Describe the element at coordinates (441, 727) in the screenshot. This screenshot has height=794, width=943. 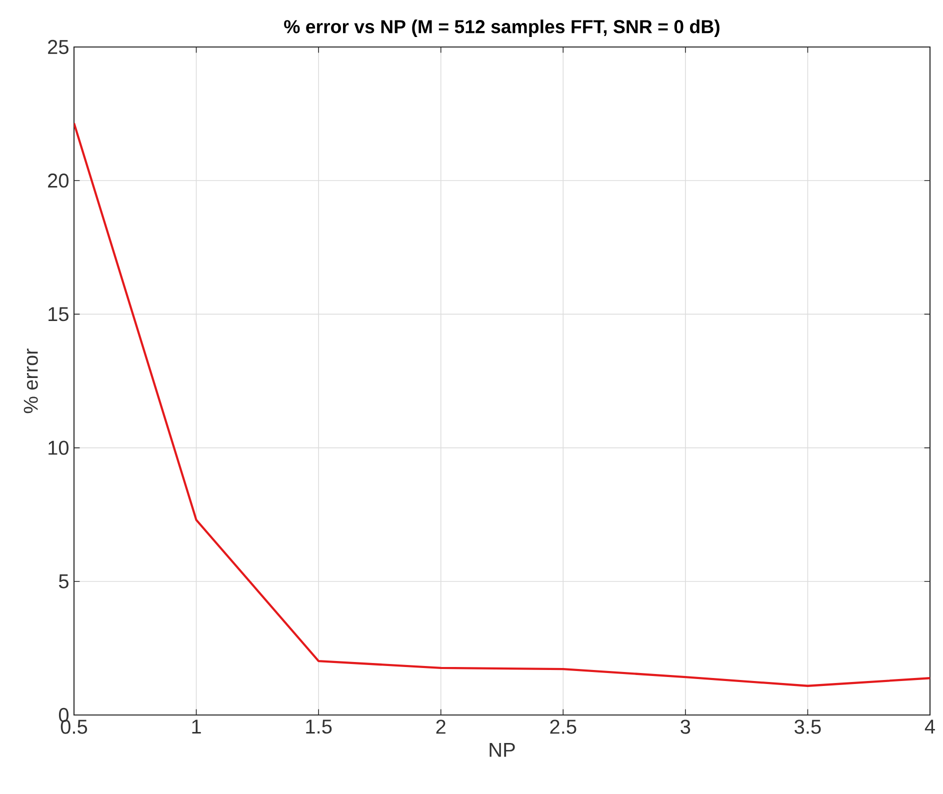
I see `x-tick-label: 2` at that location.